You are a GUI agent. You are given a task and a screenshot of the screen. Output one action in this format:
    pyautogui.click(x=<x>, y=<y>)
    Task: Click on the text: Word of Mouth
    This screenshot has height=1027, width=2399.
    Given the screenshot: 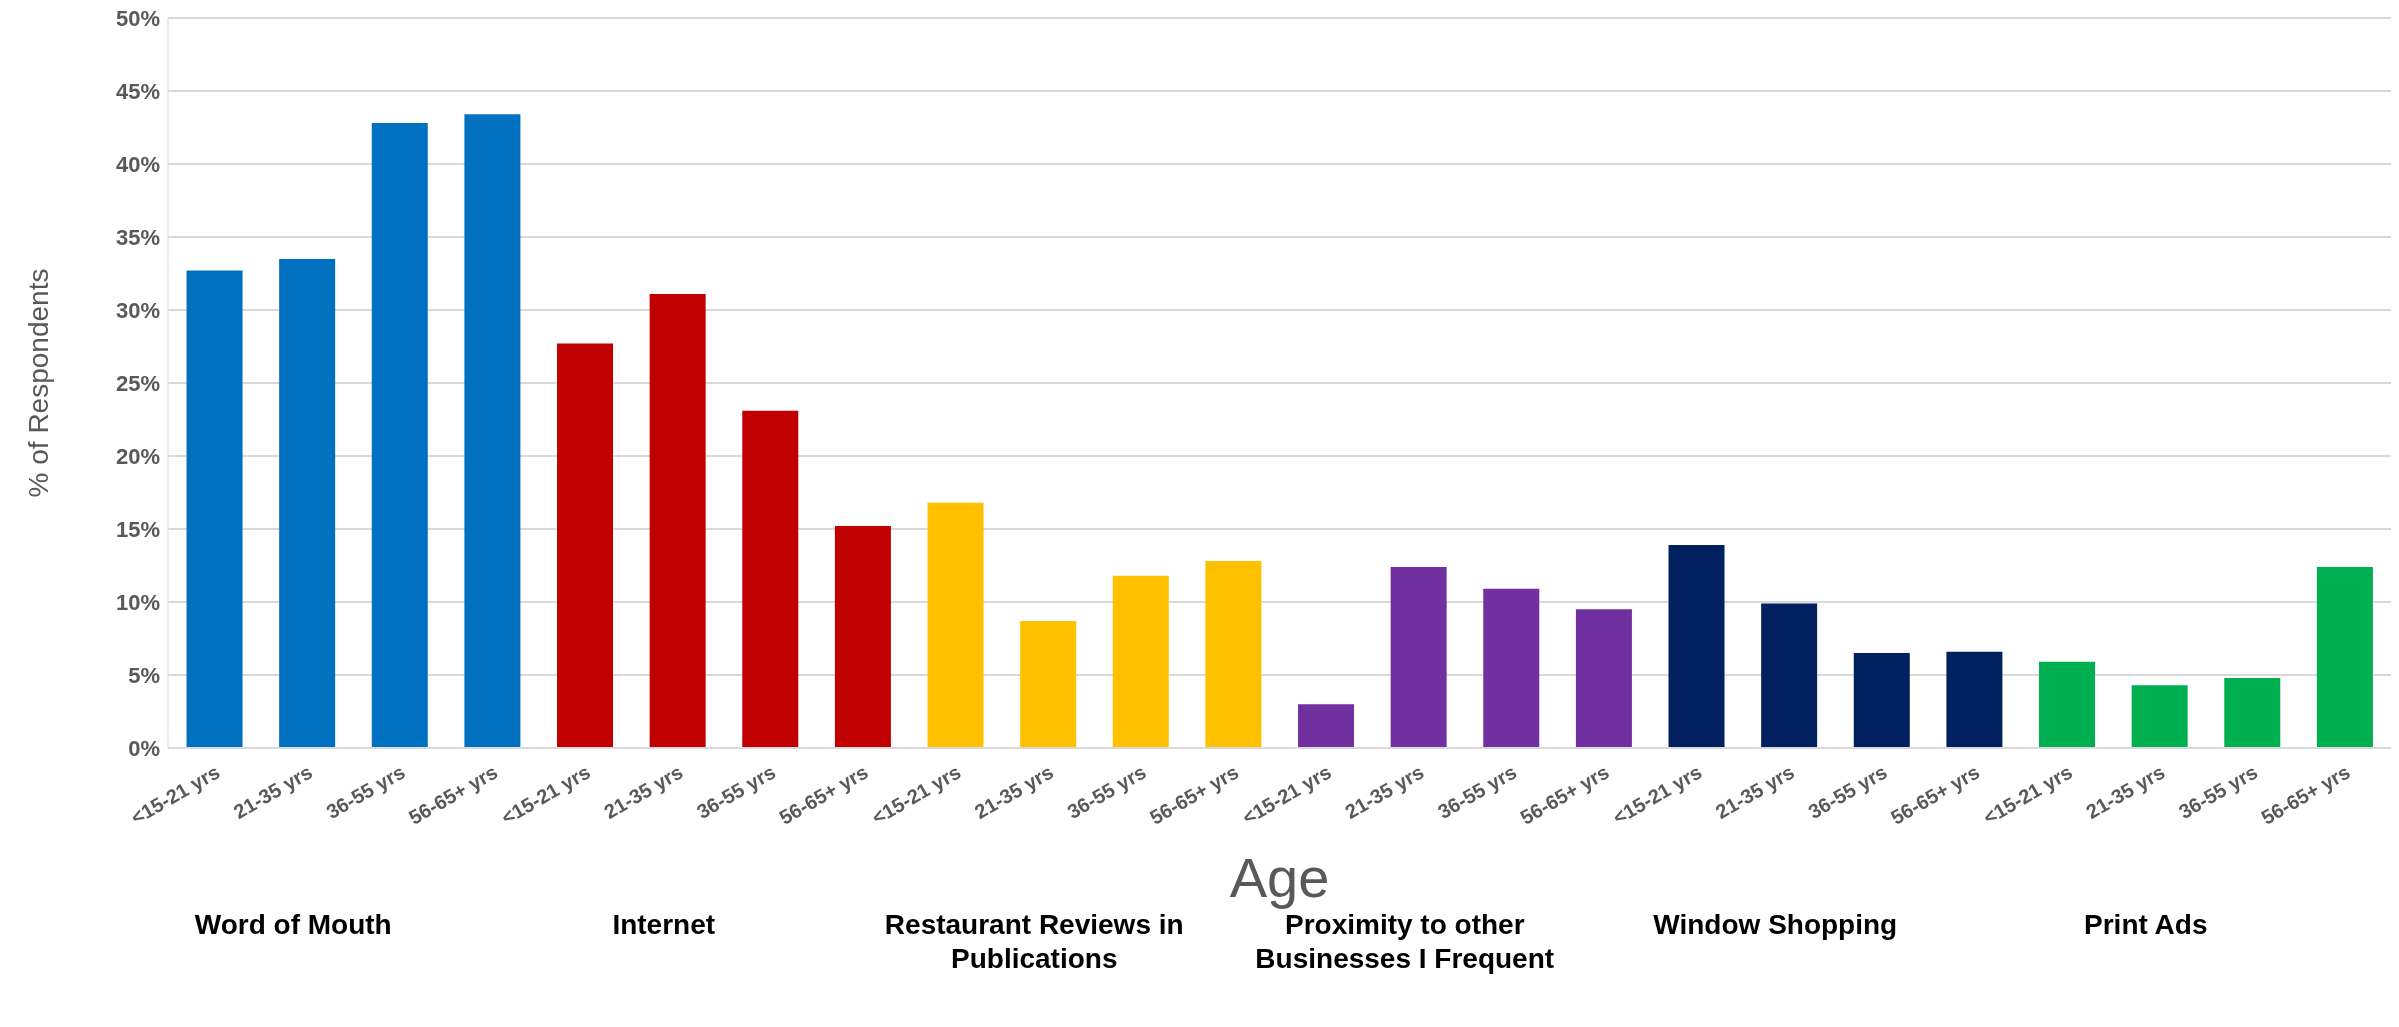 What is the action you would take?
    pyautogui.click(x=293, y=925)
    